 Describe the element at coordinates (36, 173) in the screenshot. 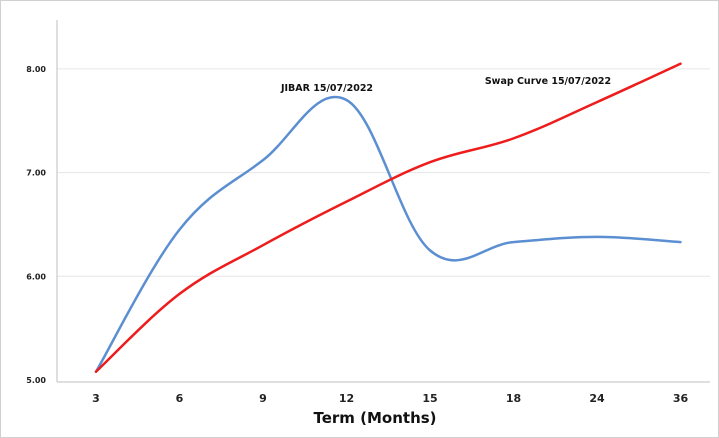

I see `y-tick-label: 7.00` at that location.